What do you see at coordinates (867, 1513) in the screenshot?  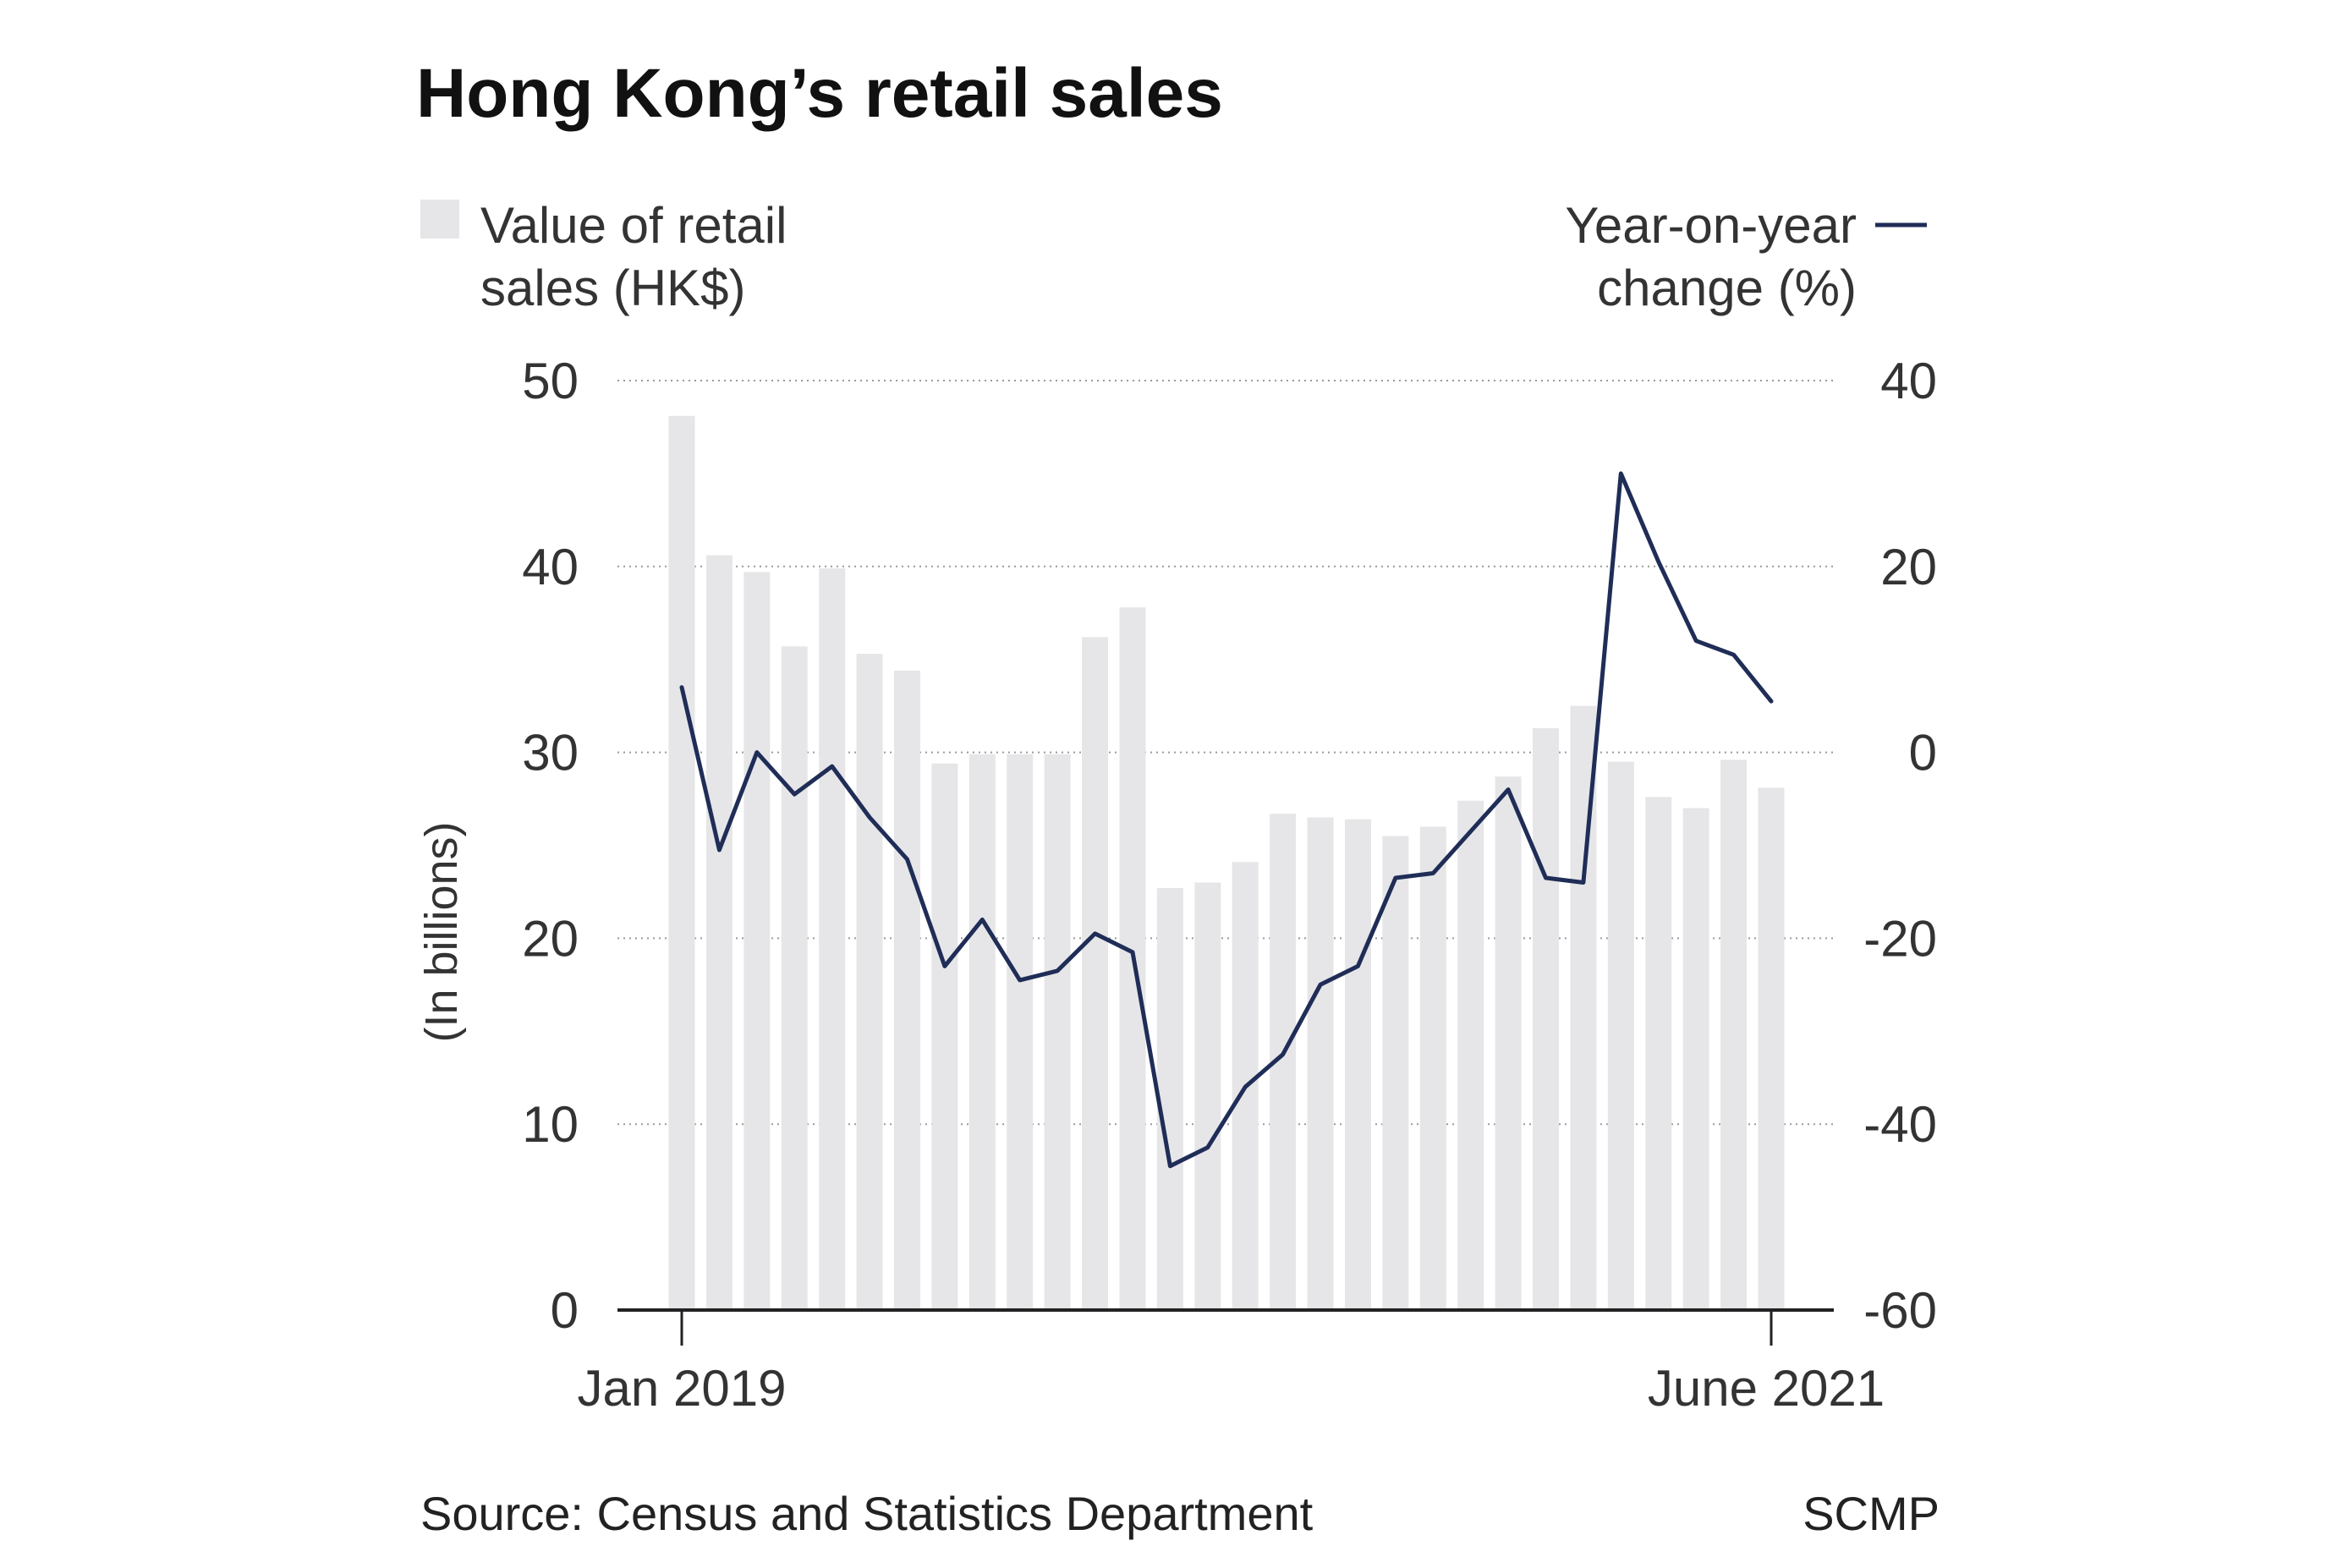 I see `source-note: Source: Census and Statistics Department` at bounding box center [867, 1513].